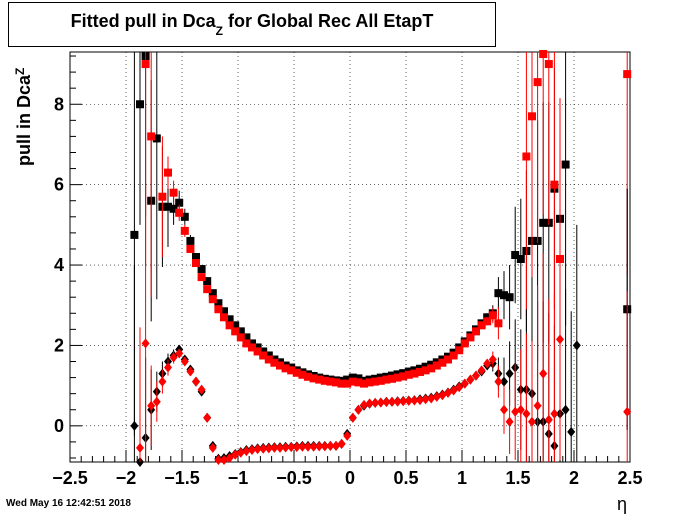 The image size is (700, 515). I want to click on chart-title-rest: for Global Rec All EtapT, so click(328, 21).